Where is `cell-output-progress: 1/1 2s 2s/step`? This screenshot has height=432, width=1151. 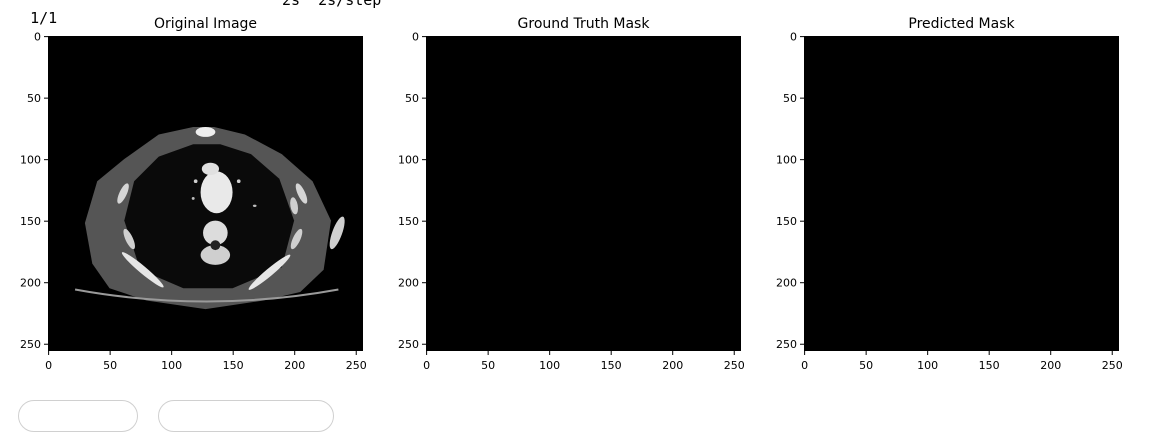
cell-output-progress: 1/1 2s 2s/step is located at coordinates (196, 22).